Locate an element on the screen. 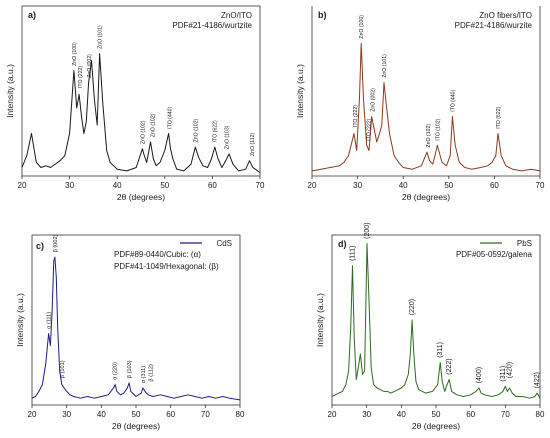 This screenshot has height=438, width=550. panel-label: c) is located at coordinates (40, 246).